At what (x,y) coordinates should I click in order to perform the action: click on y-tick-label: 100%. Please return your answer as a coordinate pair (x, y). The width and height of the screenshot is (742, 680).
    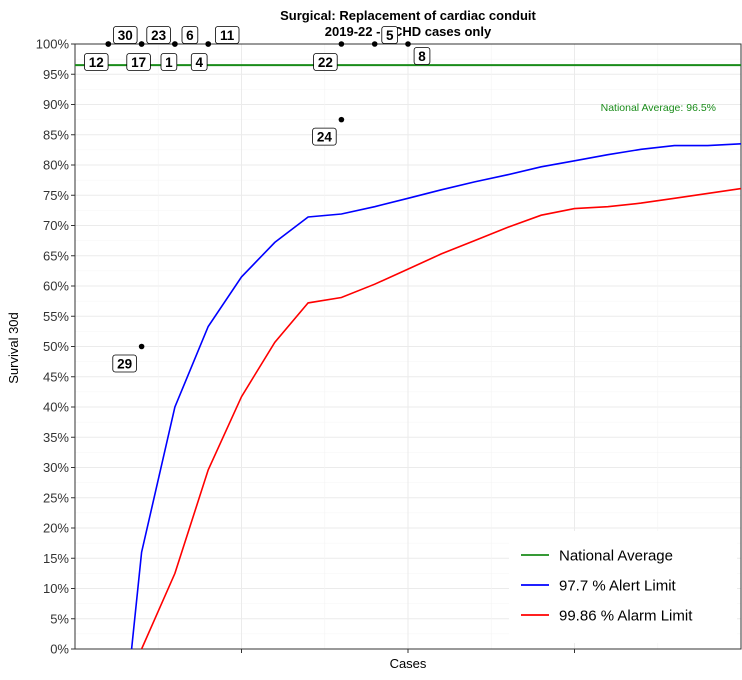
    Looking at the image, I should click on (53, 44).